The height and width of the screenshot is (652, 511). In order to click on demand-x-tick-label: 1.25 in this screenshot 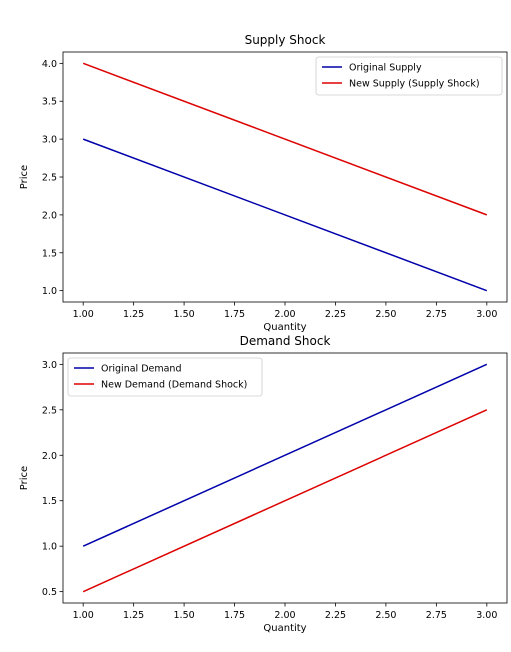, I will do `click(133, 615)`.